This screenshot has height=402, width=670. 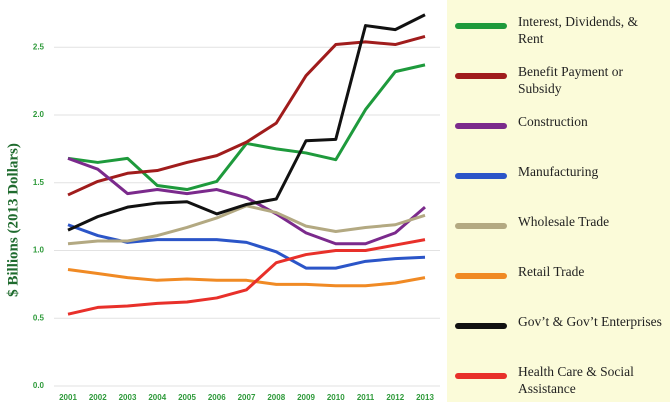 I want to click on x-tick-label: 2013, so click(x=425, y=397).